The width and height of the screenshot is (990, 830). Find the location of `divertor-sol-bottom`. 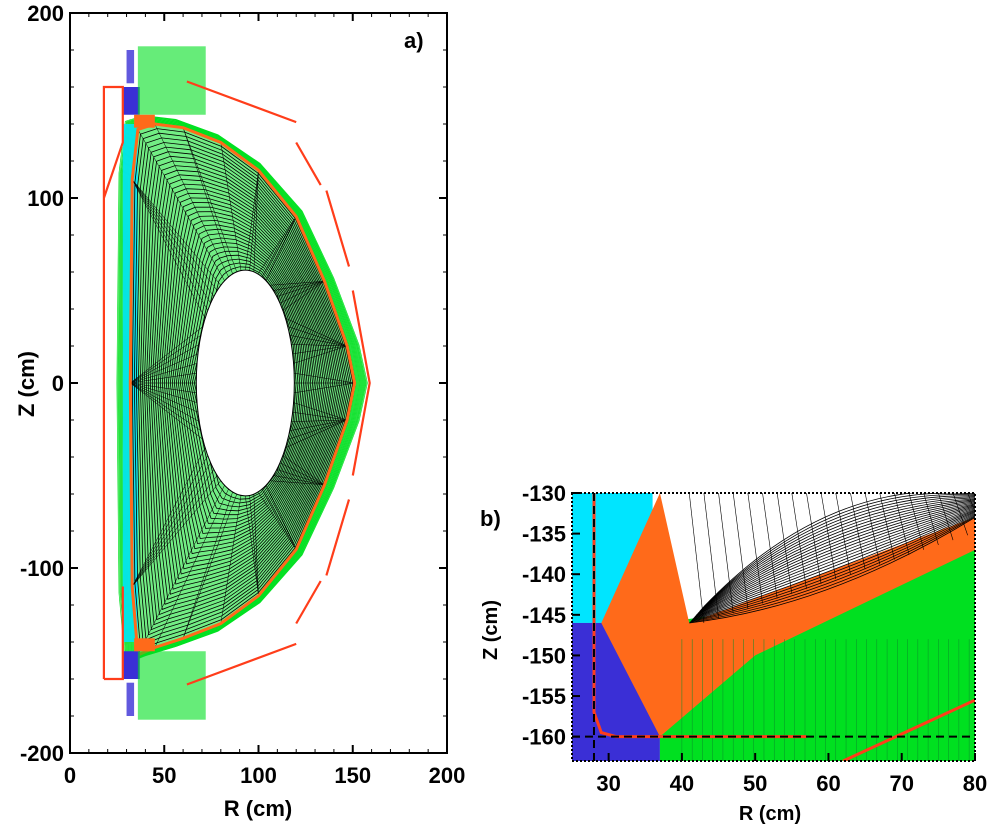

divertor-sol-bottom is located at coordinates (171, 685).